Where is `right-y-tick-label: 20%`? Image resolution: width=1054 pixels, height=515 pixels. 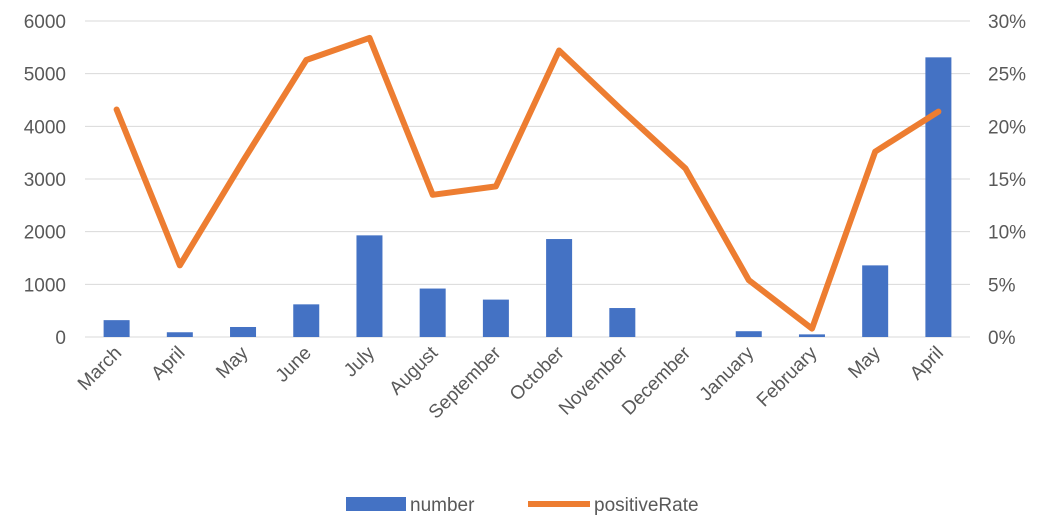 right-y-tick-label: 20% is located at coordinates (1007, 127).